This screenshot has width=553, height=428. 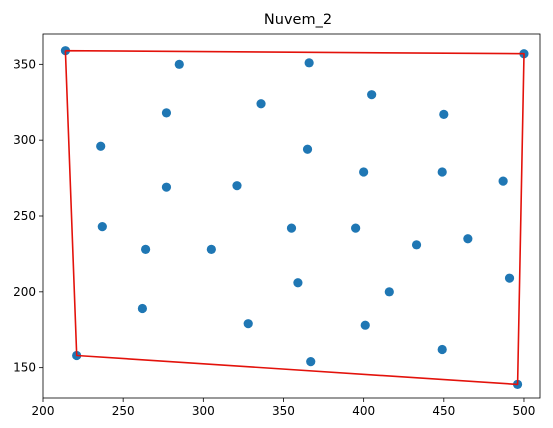 I want to click on x-tick-label: 250, so click(x=123, y=411).